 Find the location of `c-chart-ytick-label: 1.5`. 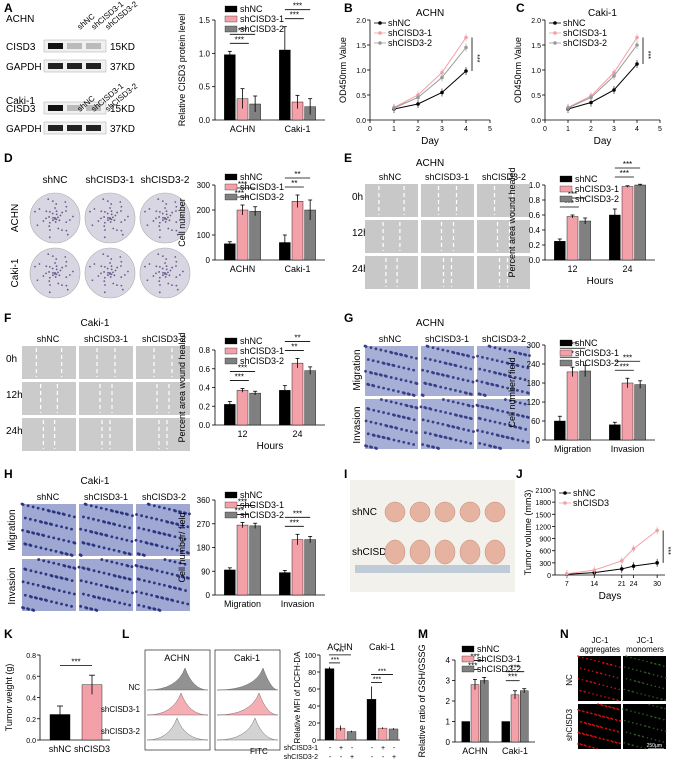

c-chart-ytick-label: 1.5 is located at coordinates (536, 46).